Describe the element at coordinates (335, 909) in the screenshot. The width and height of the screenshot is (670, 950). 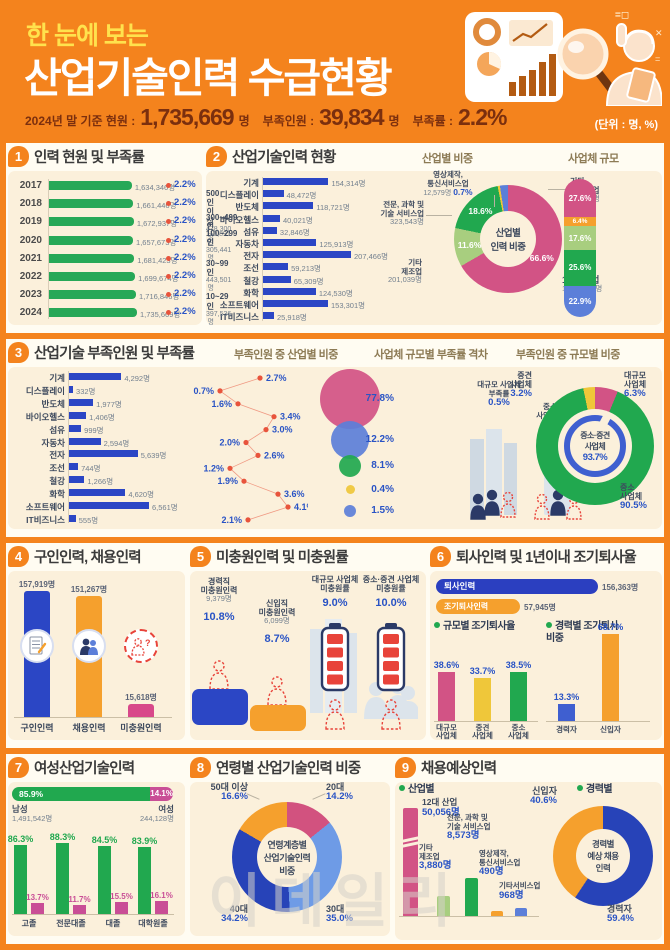
I see `label-30s-name: 30대` at that location.